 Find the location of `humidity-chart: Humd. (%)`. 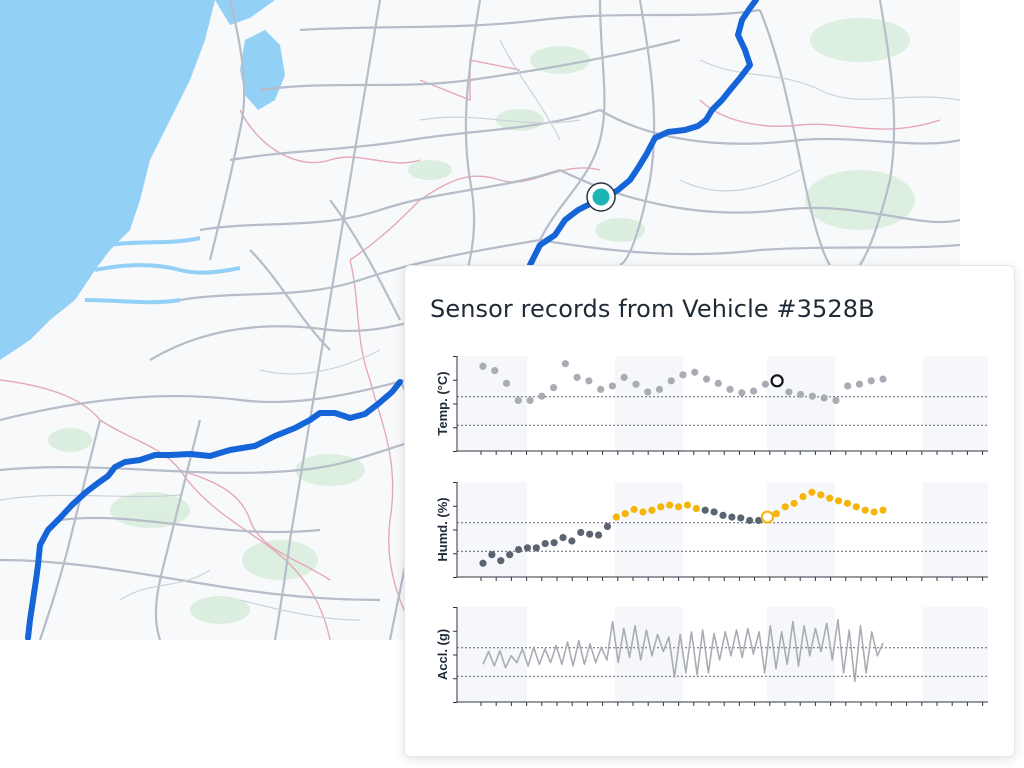

humidity-chart: Humd. (%) is located at coordinates (711, 531).